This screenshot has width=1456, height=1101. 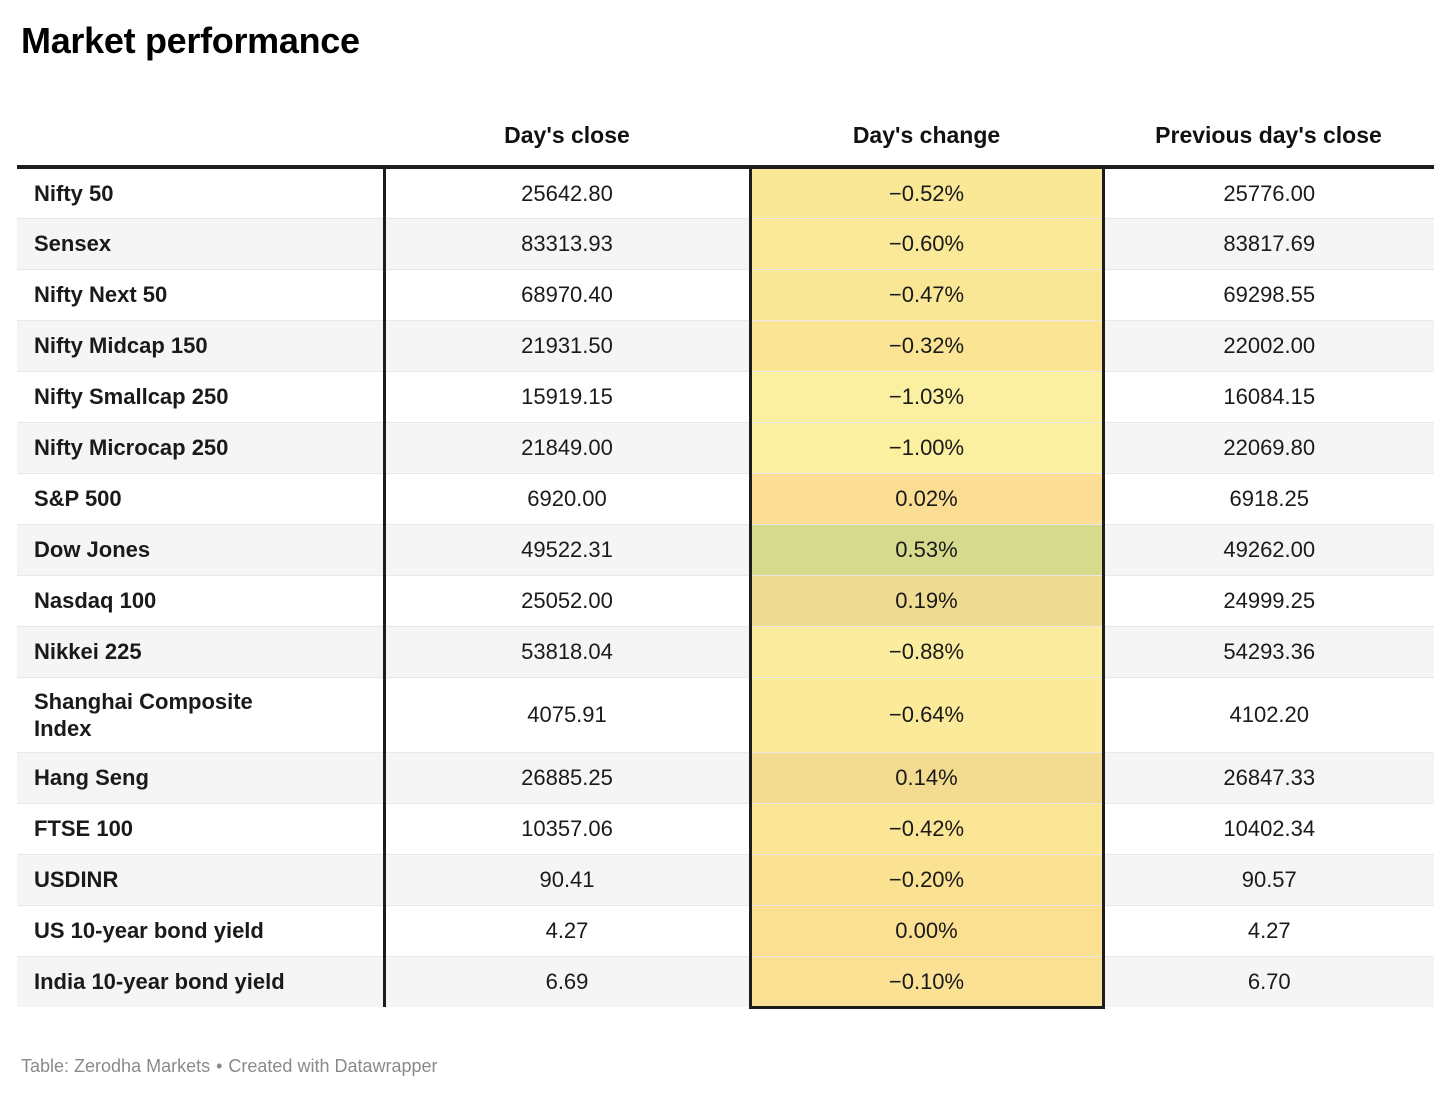 What do you see at coordinates (333, 1065) in the screenshot?
I see `datawrapper-credit: Created with Datawrapper` at bounding box center [333, 1065].